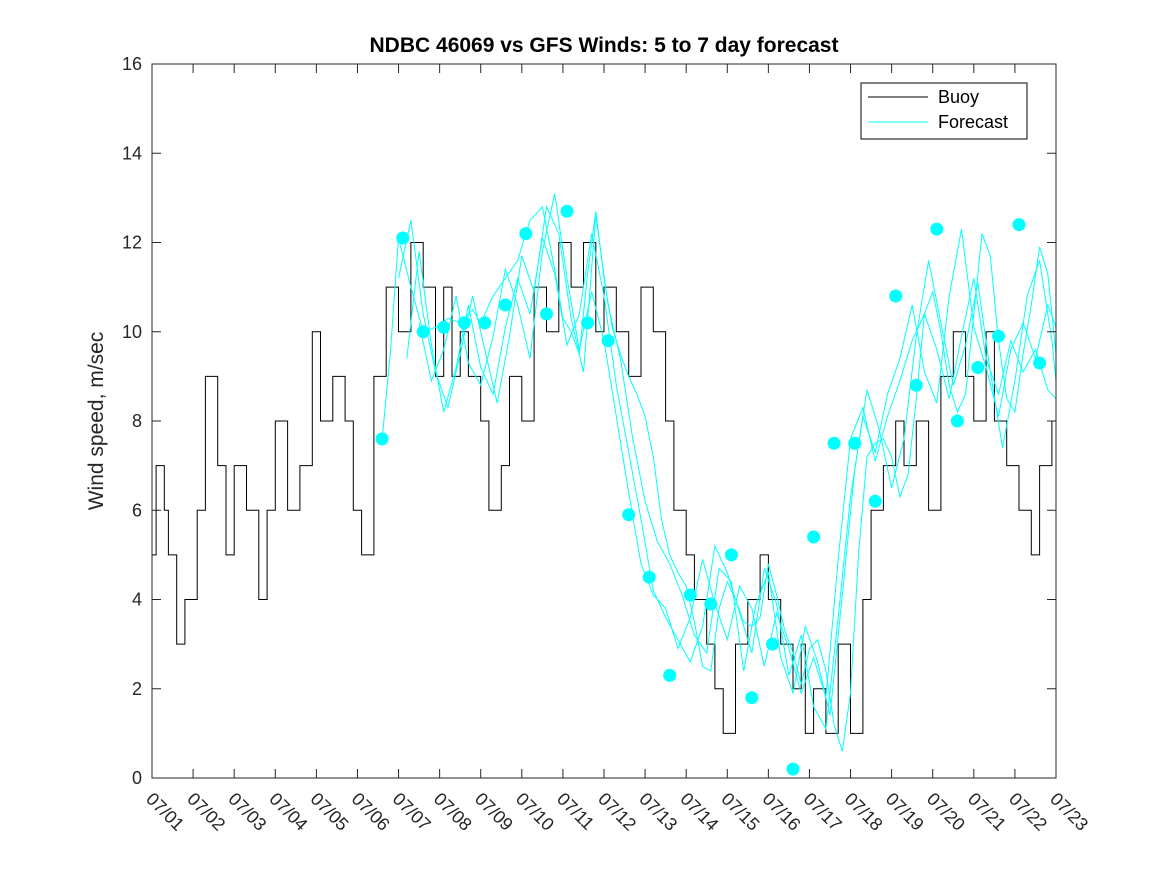 This screenshot has height=875, width=1167. What do you see at coordinates (823, 812) in the screenshot?
I see `x-tick-label: 07/17` at bounding box center [823, 812].